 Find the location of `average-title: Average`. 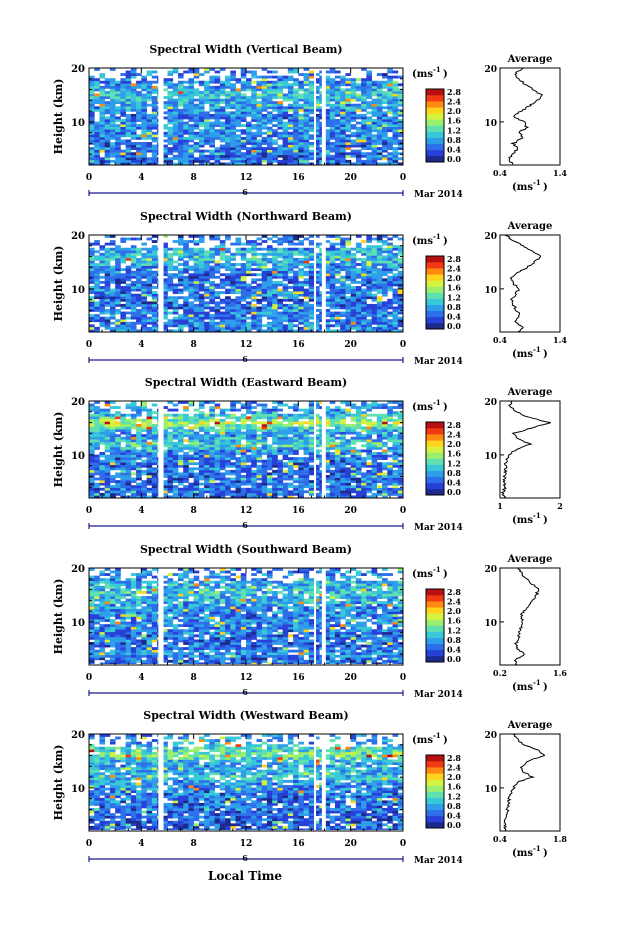

average-title: Average is located at coordinates (530, 226).